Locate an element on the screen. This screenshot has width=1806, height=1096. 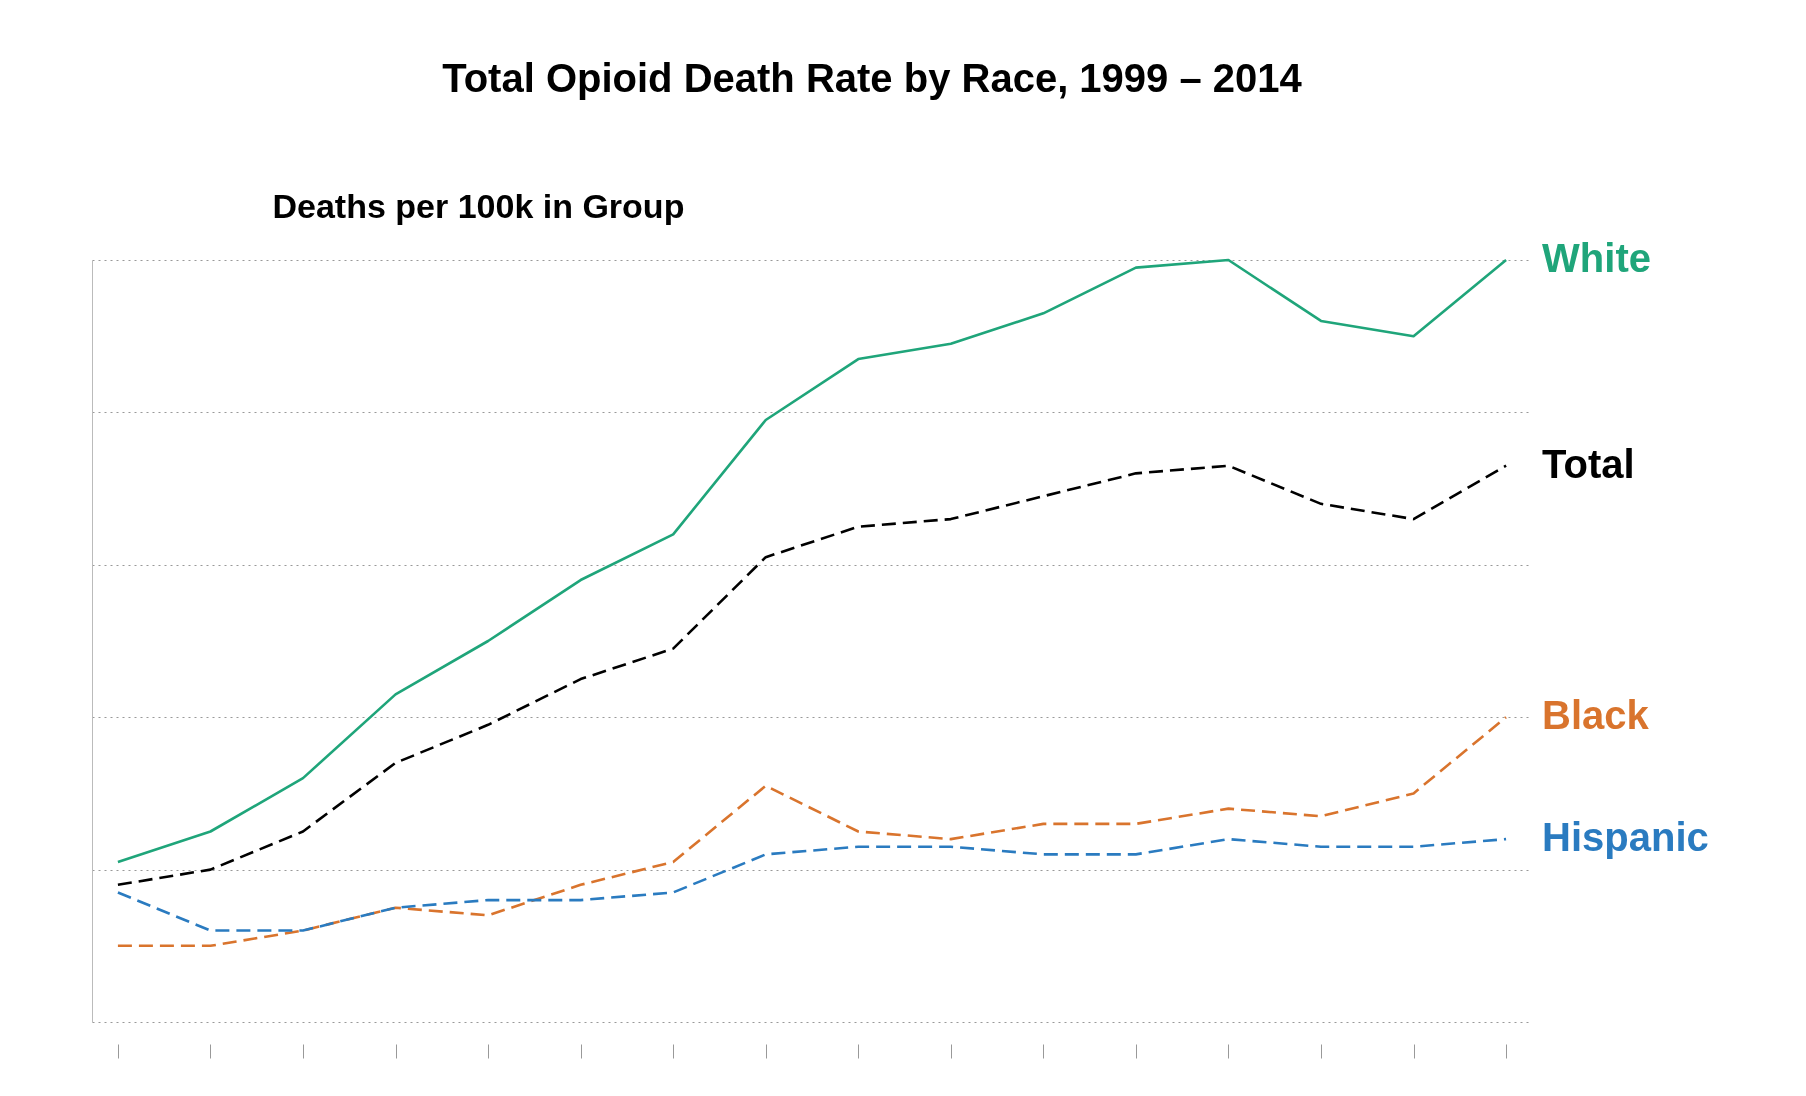
series-label: White is located at coordinates (1596, 258).